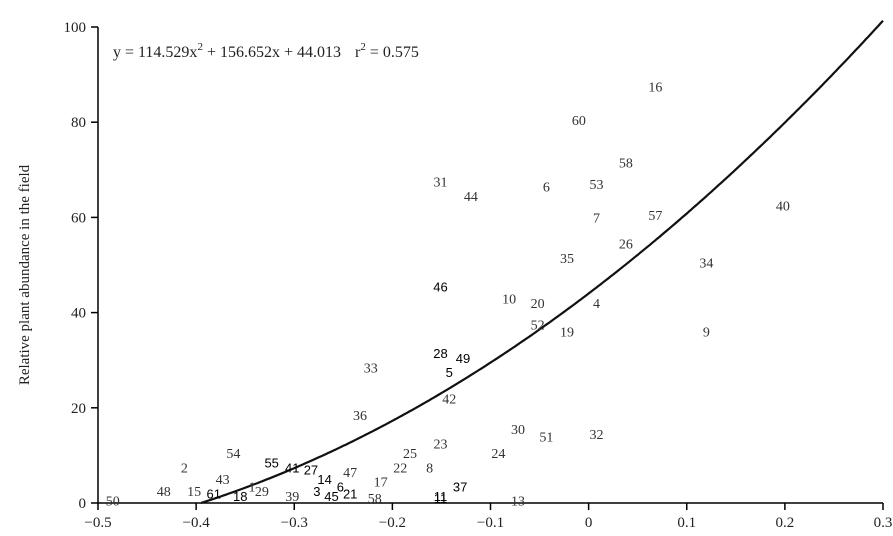  I want to click on y-axis-title: Relative plant abundance in the field, so click(25, 274).